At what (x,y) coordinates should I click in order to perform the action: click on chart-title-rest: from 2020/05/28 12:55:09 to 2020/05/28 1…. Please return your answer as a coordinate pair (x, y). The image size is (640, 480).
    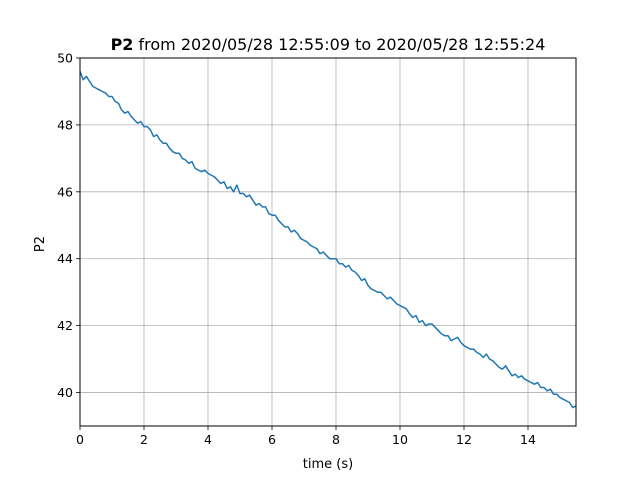
    Looking at the image, I should click on (339, 44).